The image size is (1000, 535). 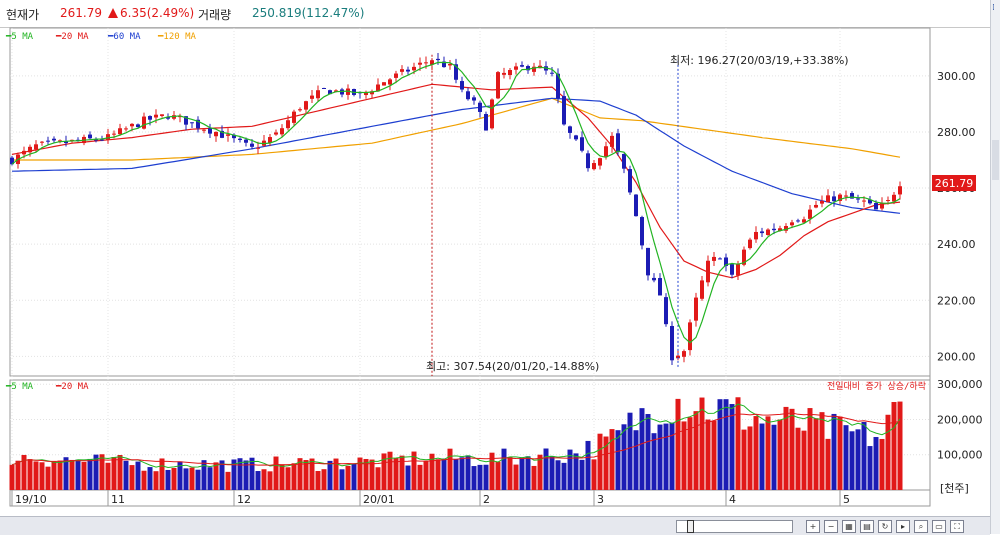 I want to click on scroll-thumb, so click(x=690, y=526).